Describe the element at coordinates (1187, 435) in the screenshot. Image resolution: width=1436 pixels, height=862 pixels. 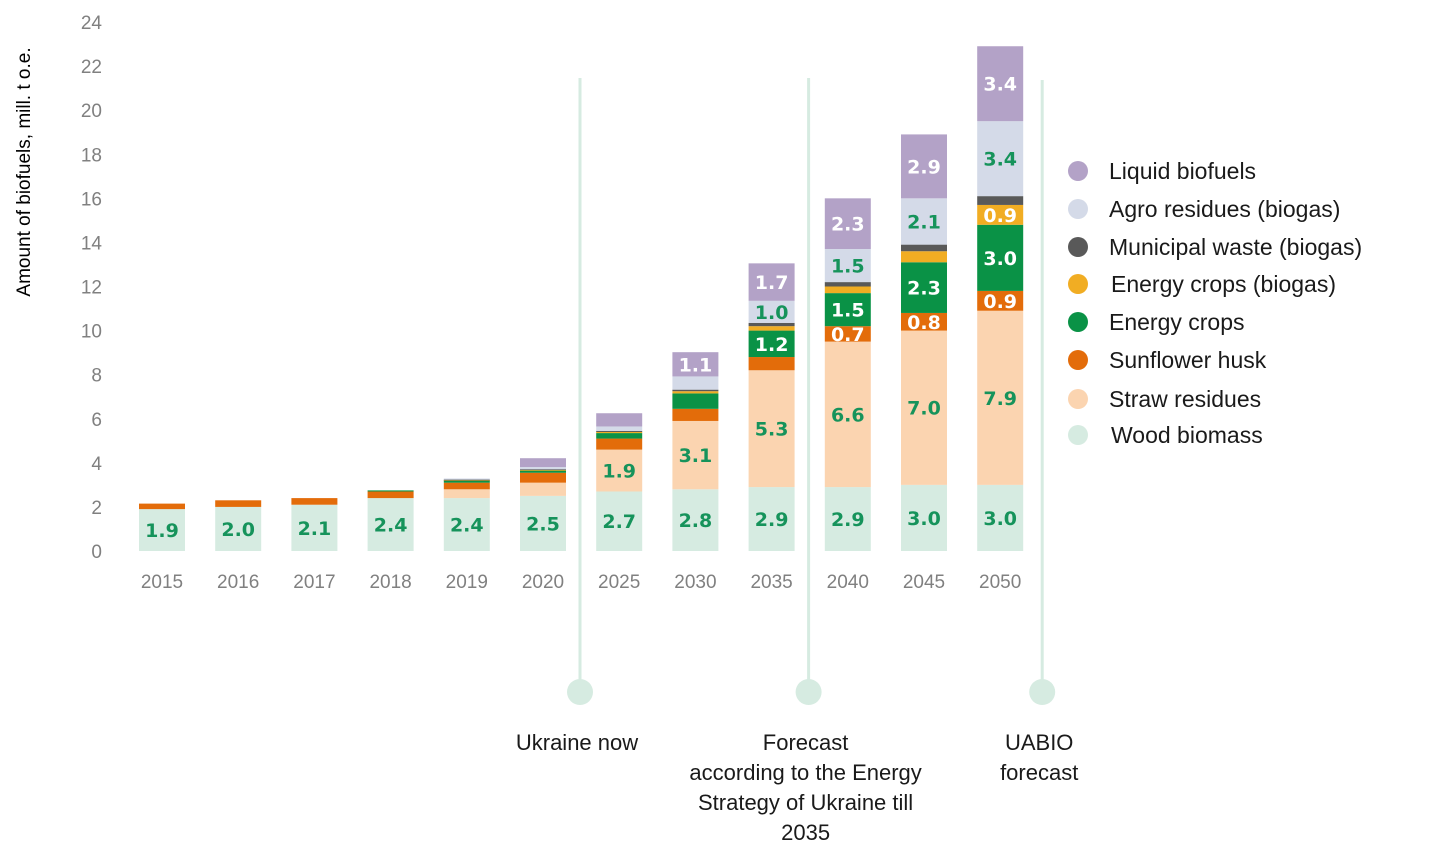
I see `legend-label: Wood biomass` at that location.